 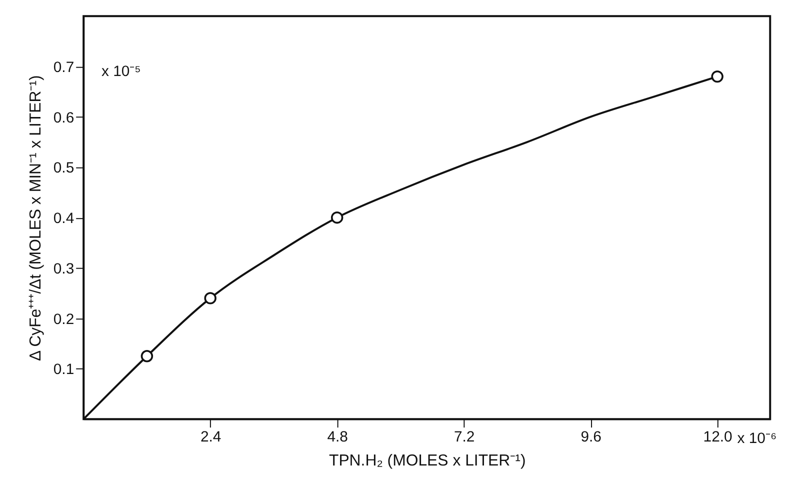 What do you see at coordinates (427, 461) in the screenshot?
I see `x-axis-title: TPN.H₂ (MOLES x LITER⁻¹)` at bounding box center [427, 461].